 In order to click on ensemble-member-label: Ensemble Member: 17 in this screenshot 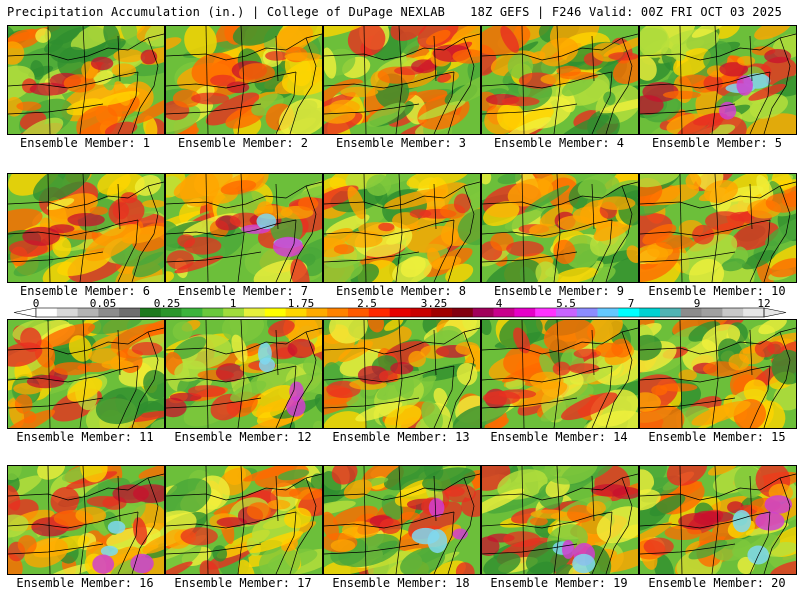, I will do `click(243, 583)`.